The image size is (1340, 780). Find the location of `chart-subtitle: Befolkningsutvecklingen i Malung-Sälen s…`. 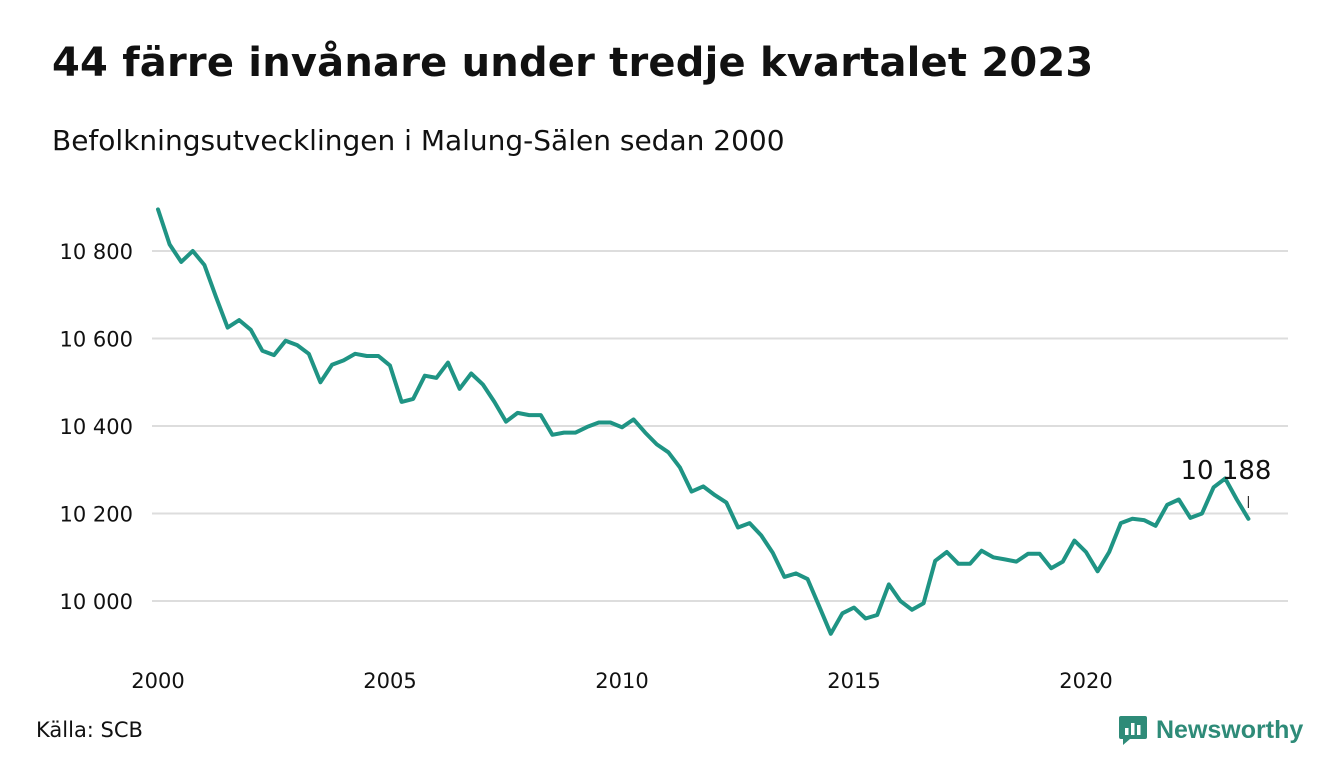

chart-subtitle: Befolkningsutvecklingen i Malung-Sälen s… is located at coordinates (418, 140).